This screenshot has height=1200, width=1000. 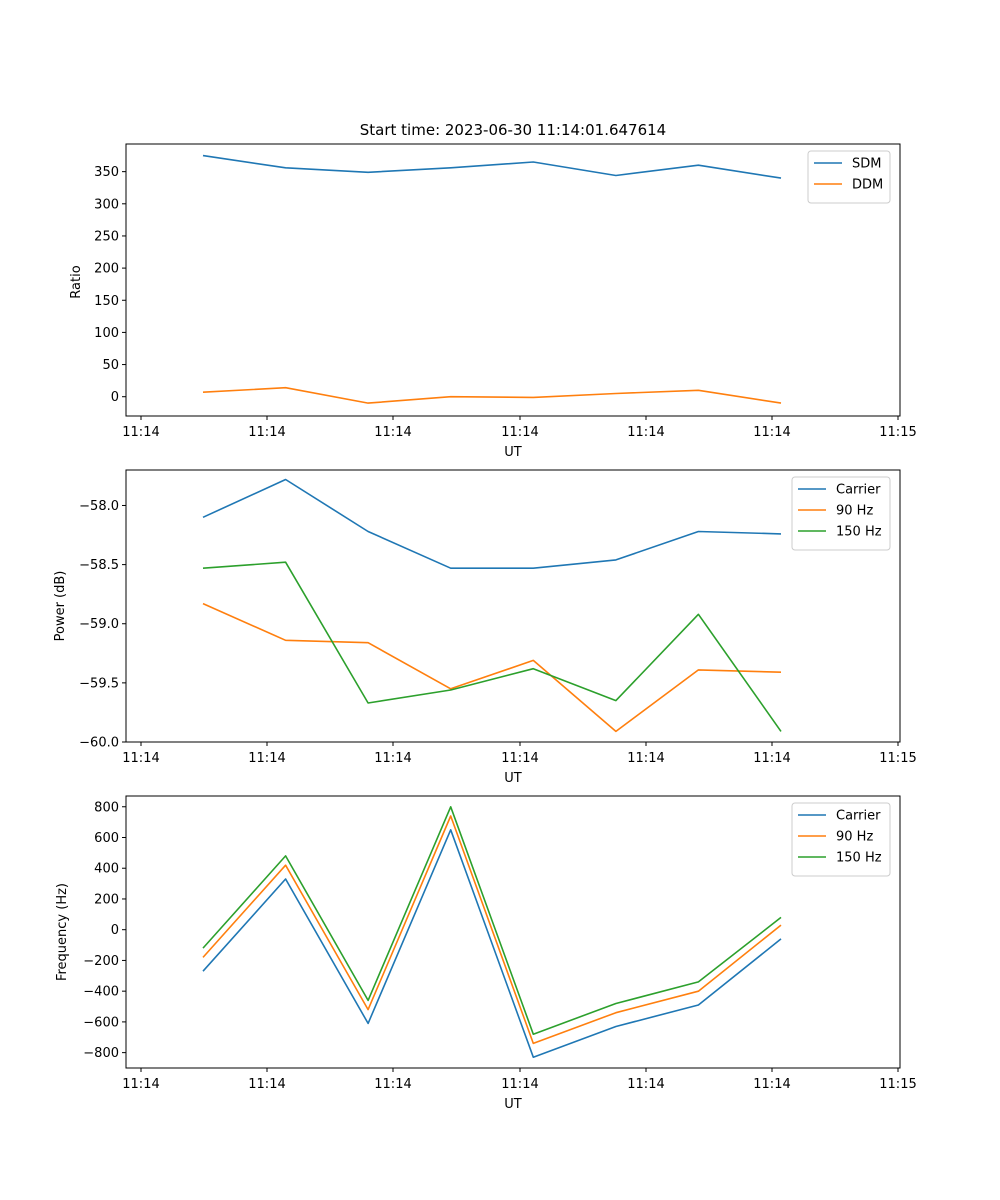 What do you see at coordinates (106, 869) in the screenshot?
I see `y-tick-label: 400` at bounding box center [106, 869].